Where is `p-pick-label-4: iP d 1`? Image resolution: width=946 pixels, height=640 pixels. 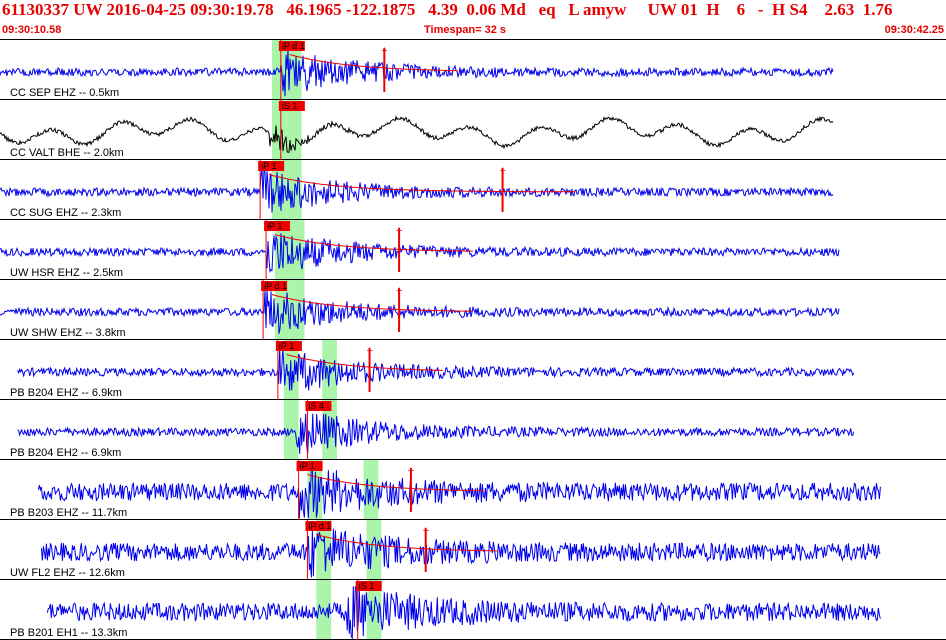 p-pick-label-4: iP d 1 is located at coordinates (275, 286).